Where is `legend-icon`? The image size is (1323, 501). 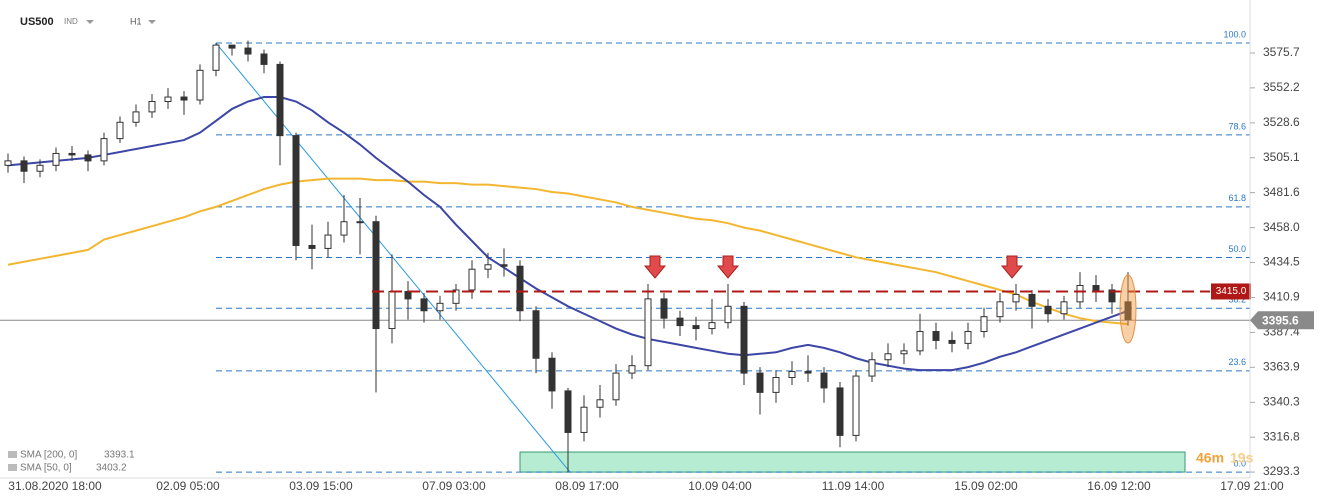
legend-icon is located at coordinates (12, 454).